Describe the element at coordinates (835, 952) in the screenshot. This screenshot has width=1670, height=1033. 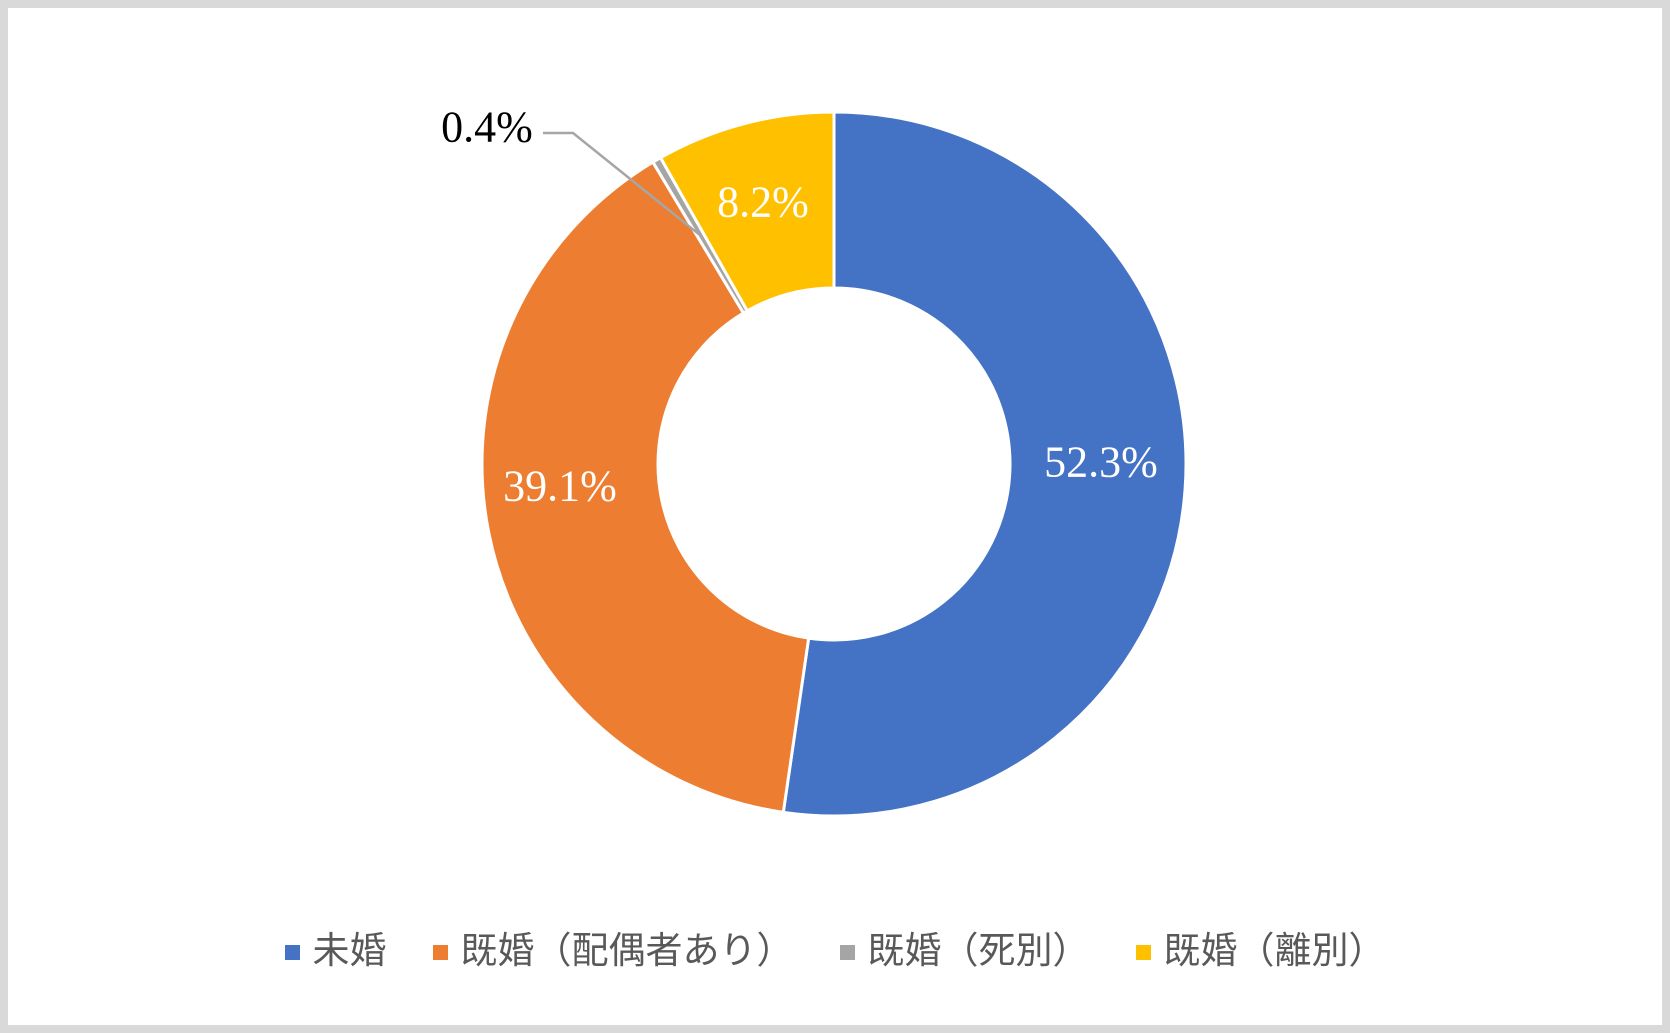
I see `chart-legend: 未婚 既婚（配偶者あり） 既婚（死別） 既婚（離別）` at that location.